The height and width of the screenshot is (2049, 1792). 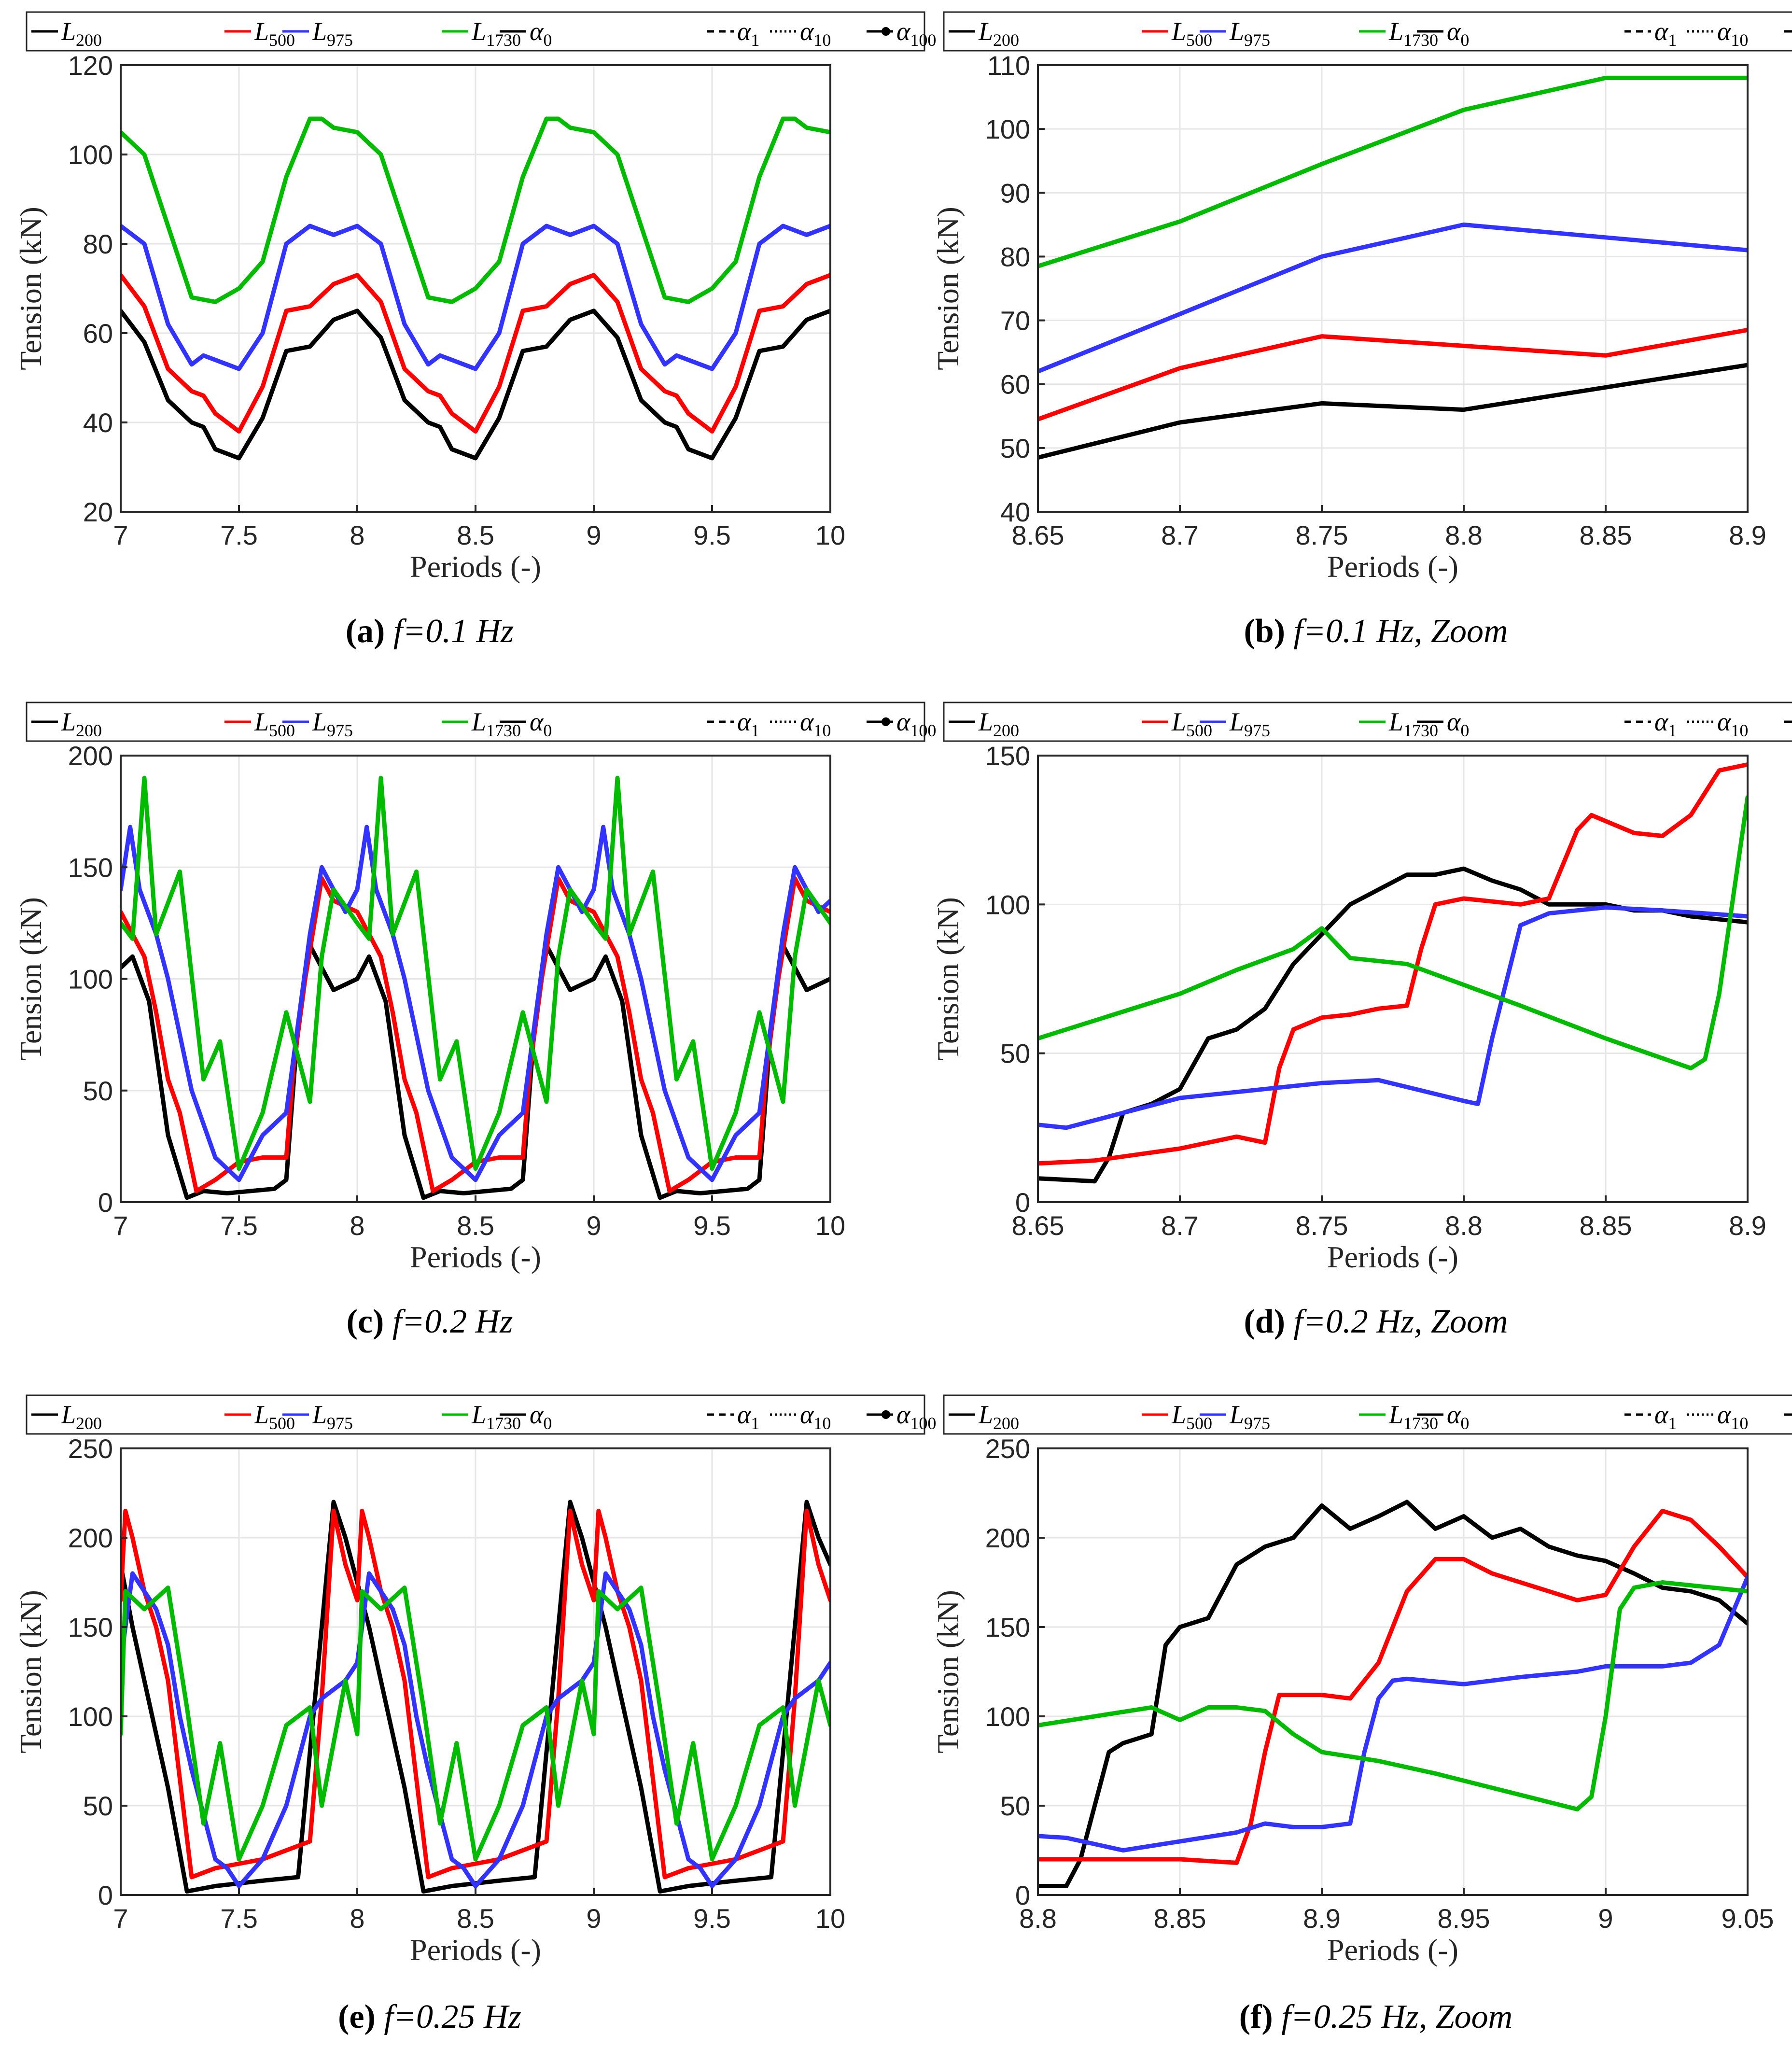 I want to click on x-tick-label: 9.05, so click(x=1748, y=1918).